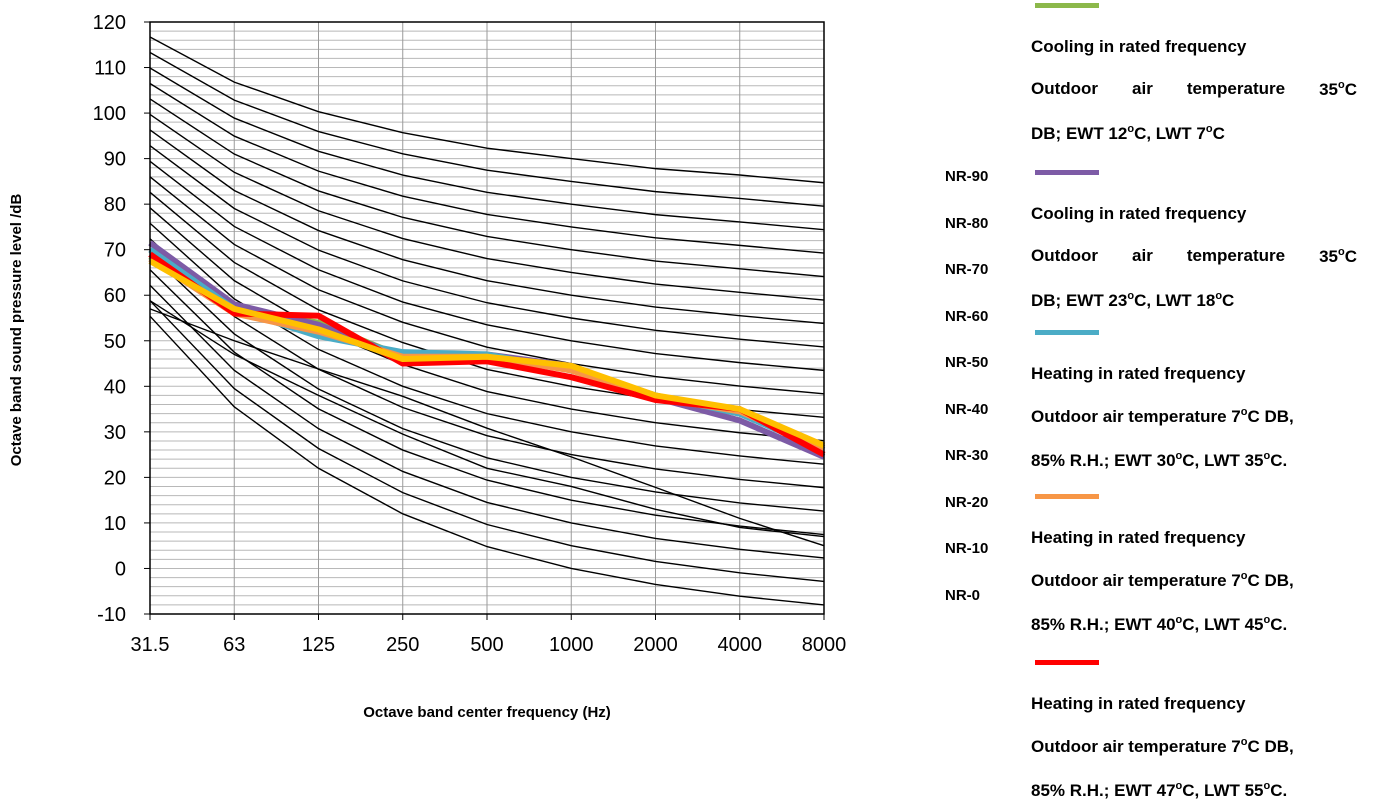 The width and height of the screenshot is (1374, 803). What do you see at coordinates (967, 455) in the screenshot?
I see `nr-label: NR-30` at bounding box center [967, 455].